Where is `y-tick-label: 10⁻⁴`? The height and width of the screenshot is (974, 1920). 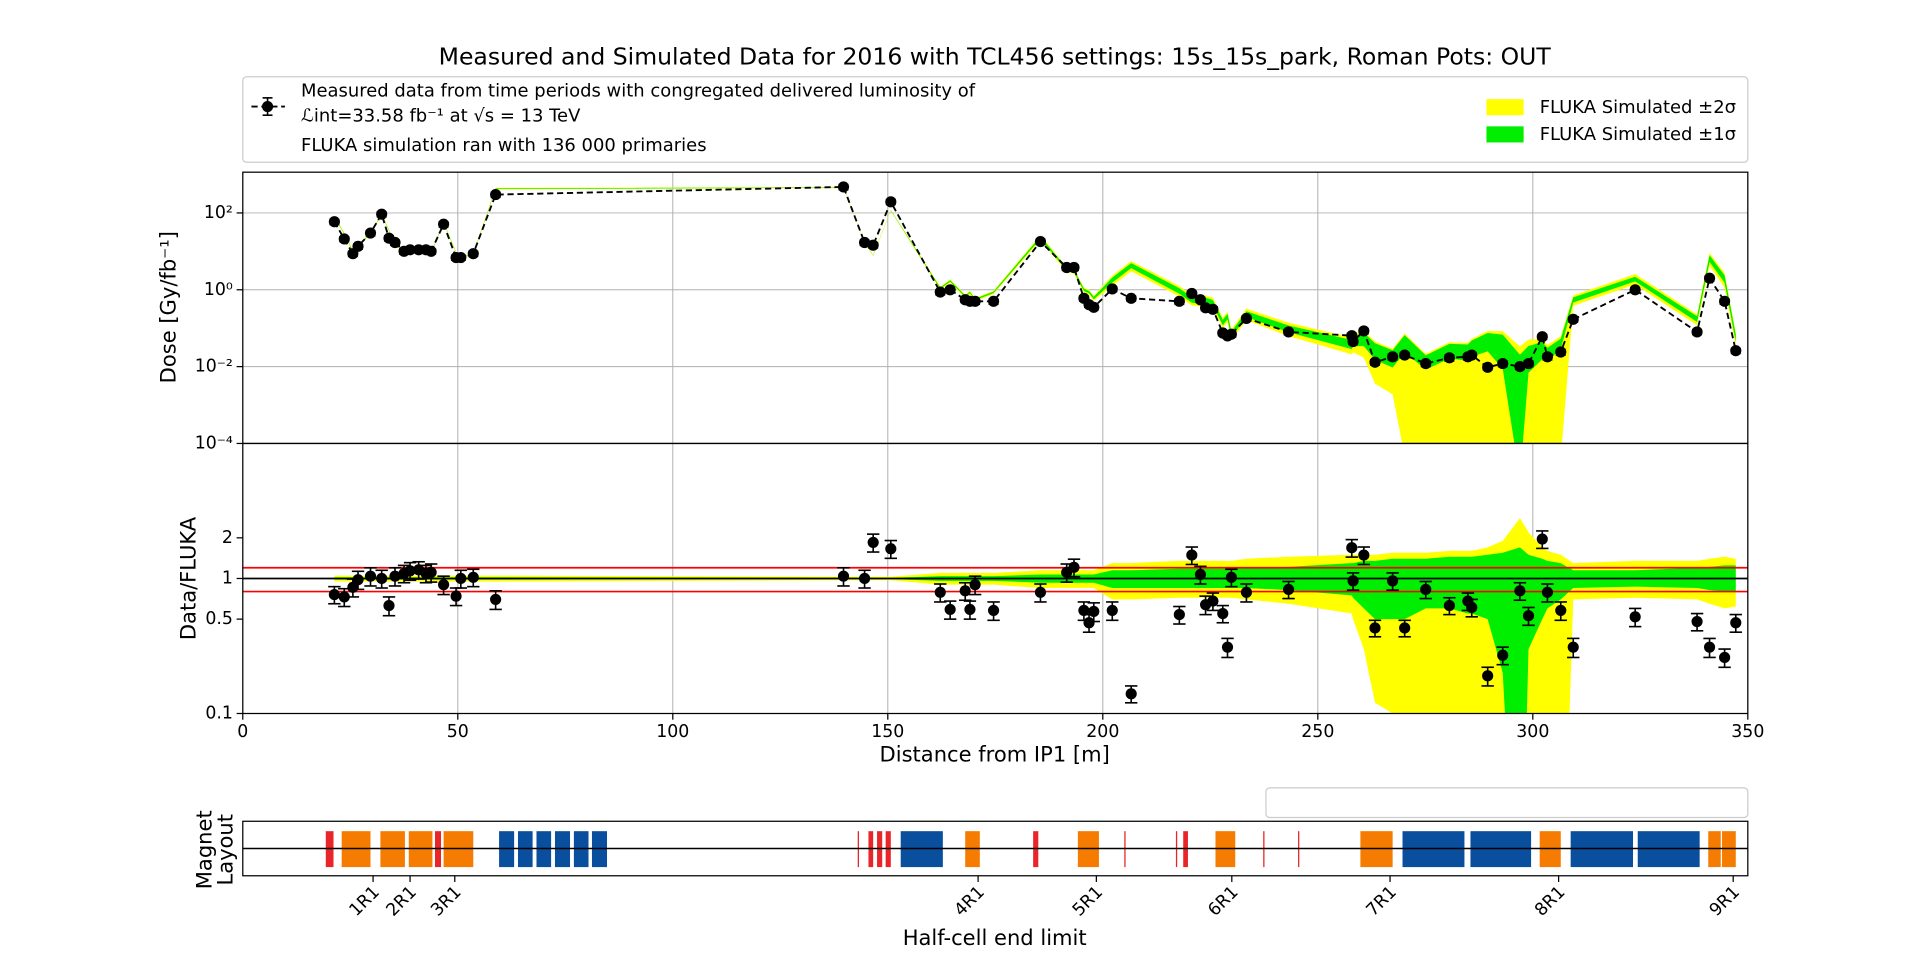 y-tick-label: 10⁻⁴ is located at coordinates (214, 443).